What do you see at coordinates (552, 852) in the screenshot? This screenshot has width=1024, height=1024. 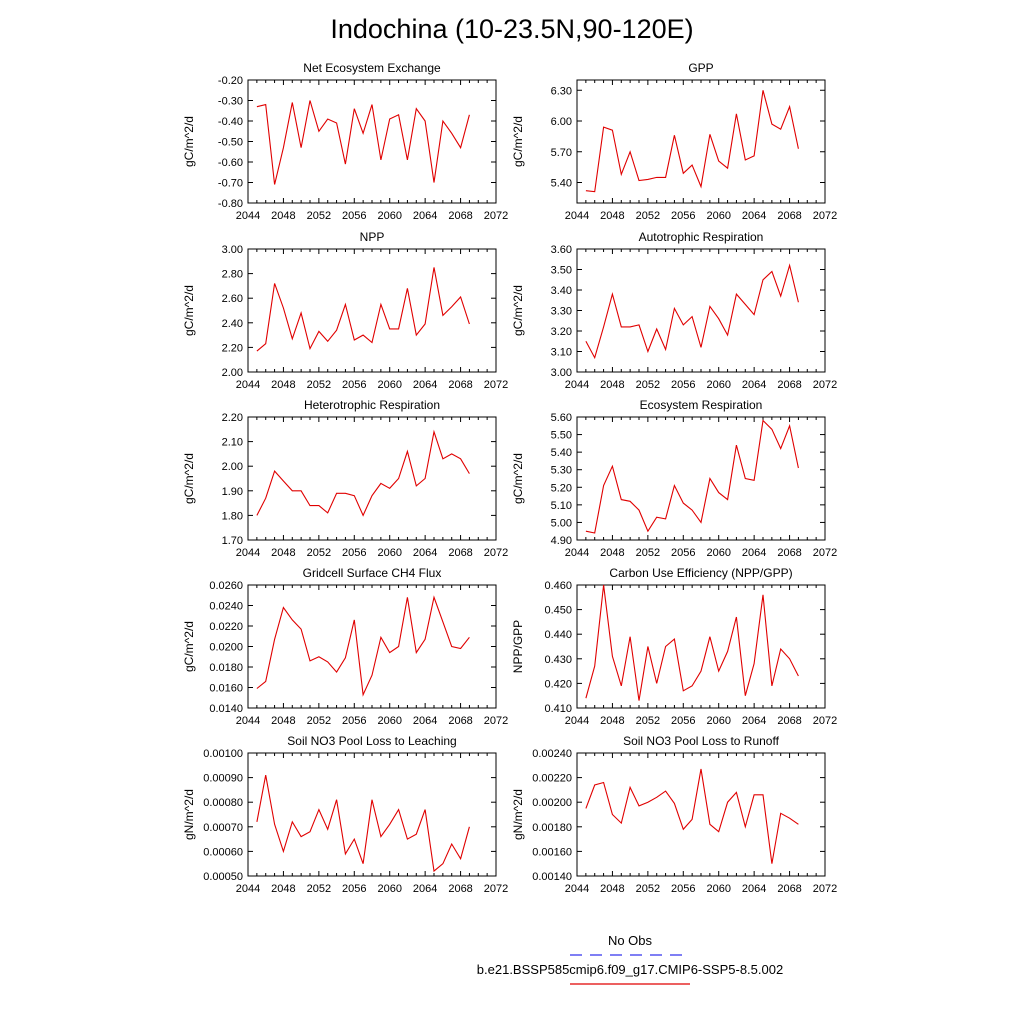 I see `y-tick-label: 0.00160` at bounding box center [552, 852].